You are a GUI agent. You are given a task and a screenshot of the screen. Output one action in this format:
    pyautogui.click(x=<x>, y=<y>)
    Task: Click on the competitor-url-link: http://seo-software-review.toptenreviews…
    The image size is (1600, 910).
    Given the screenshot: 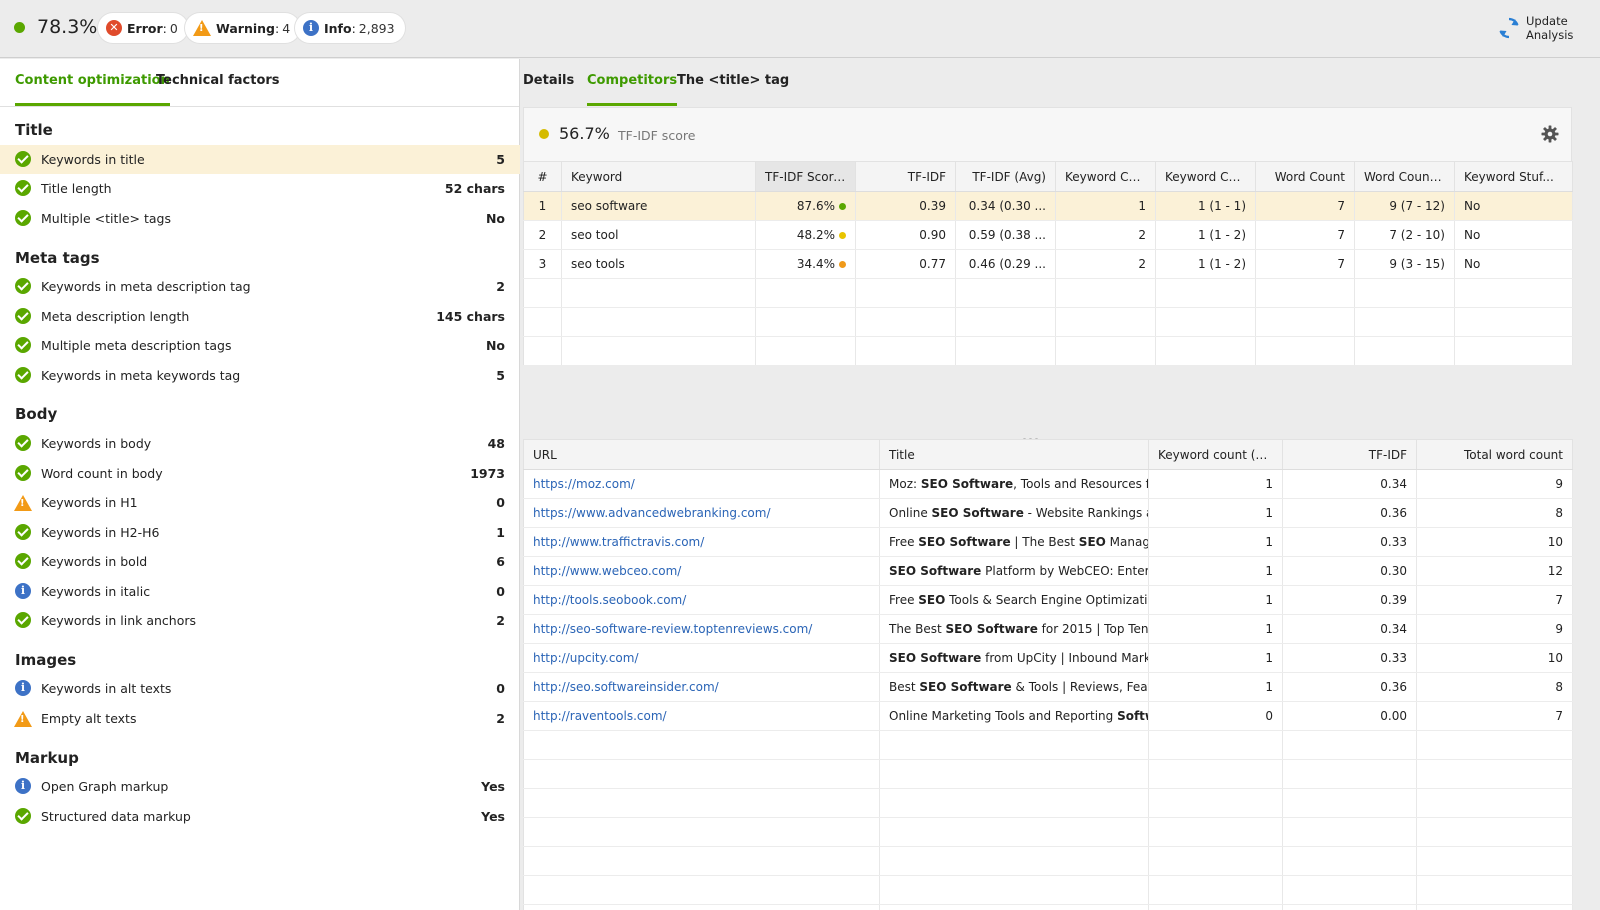 What is the action you would take?
    pyautogui.click(x=673, y=629)
    